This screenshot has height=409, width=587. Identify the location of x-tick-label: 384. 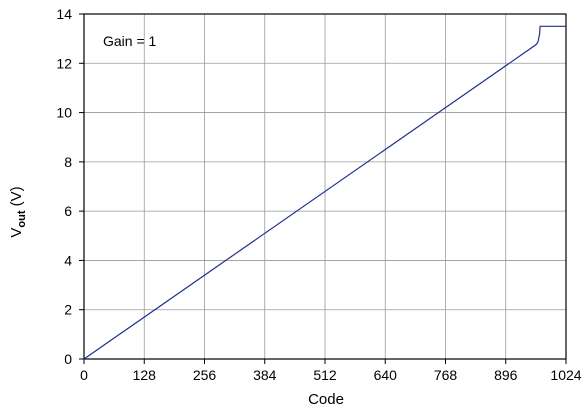
(265, 375).